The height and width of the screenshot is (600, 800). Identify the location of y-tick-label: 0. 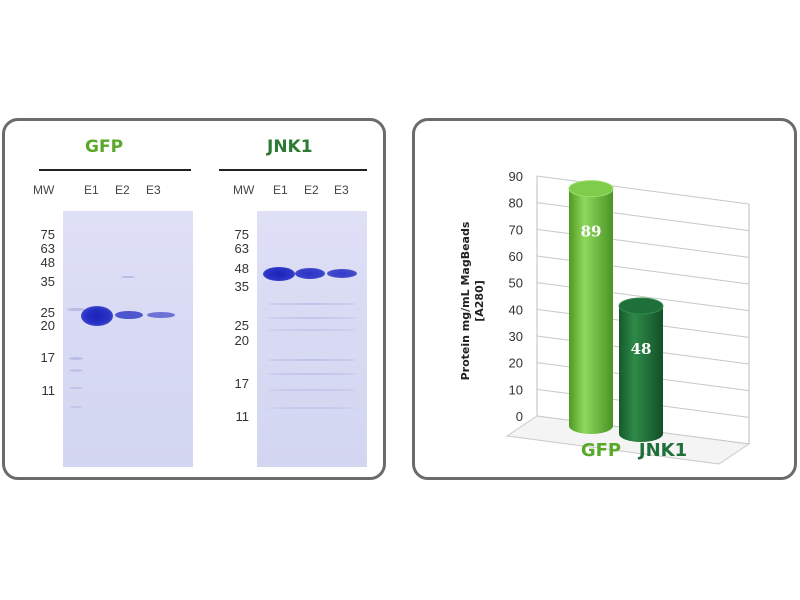
(519, 416).